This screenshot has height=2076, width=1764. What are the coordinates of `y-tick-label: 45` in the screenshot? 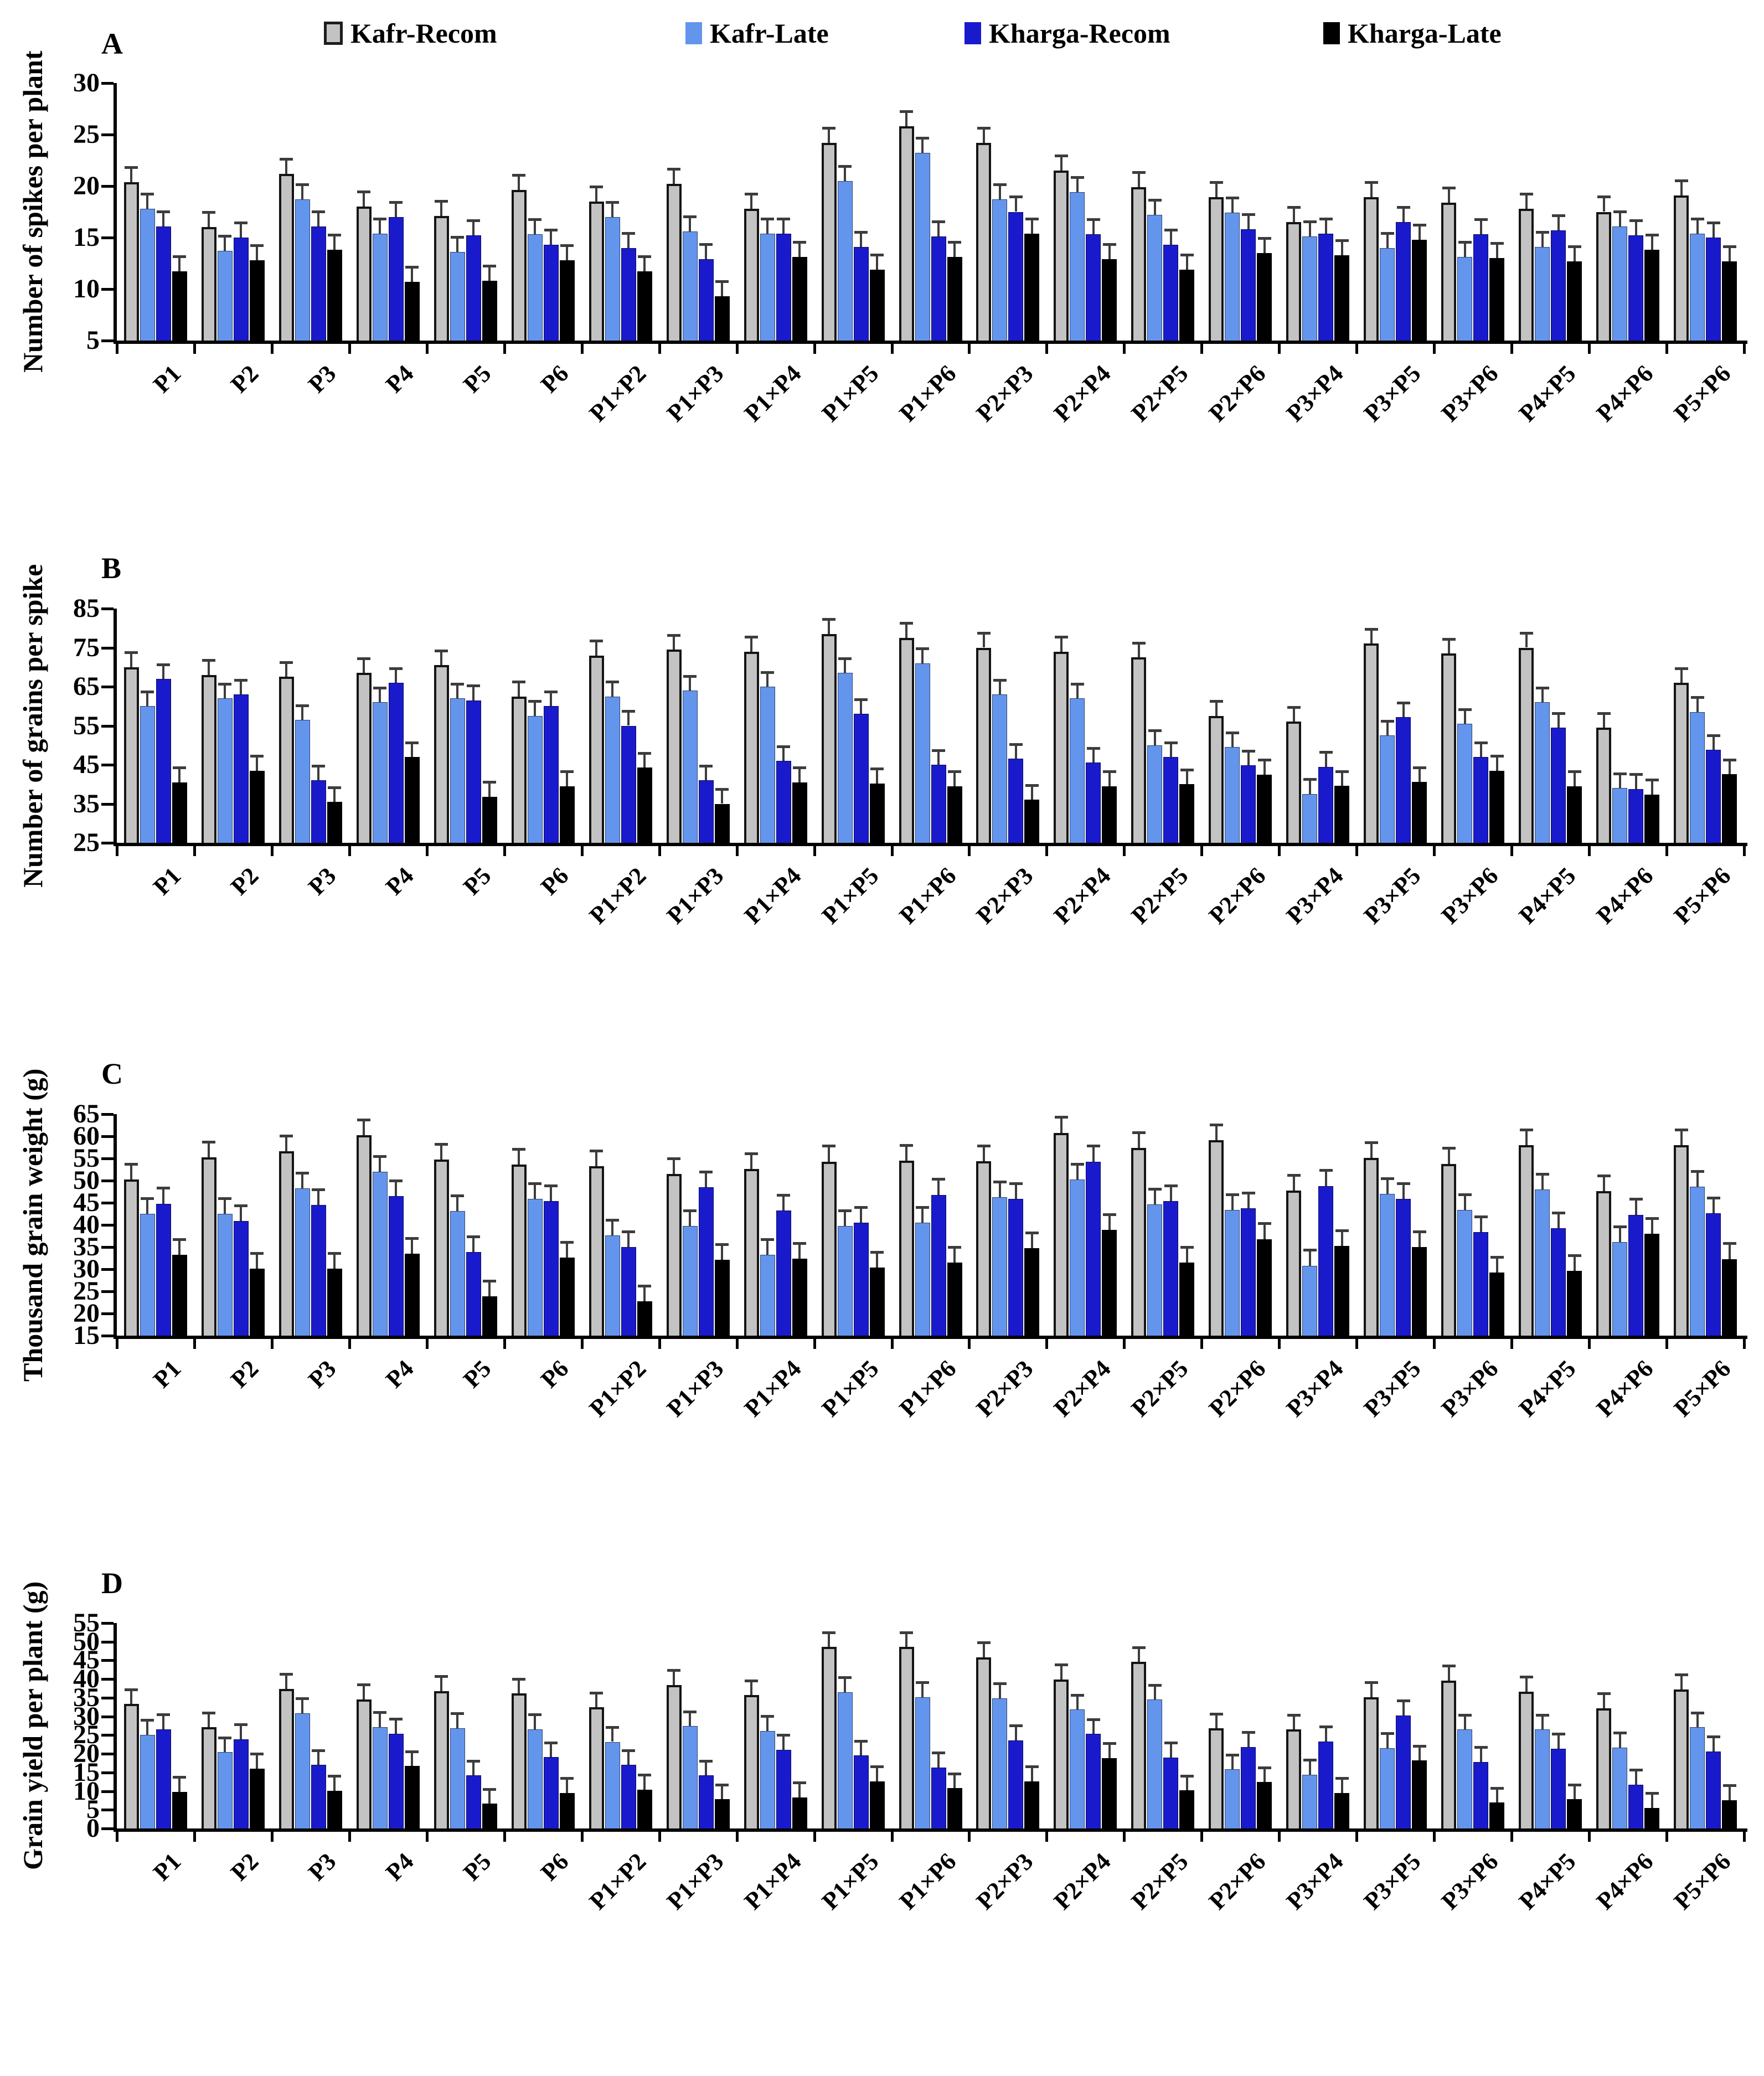 It's located at (86, 1660).